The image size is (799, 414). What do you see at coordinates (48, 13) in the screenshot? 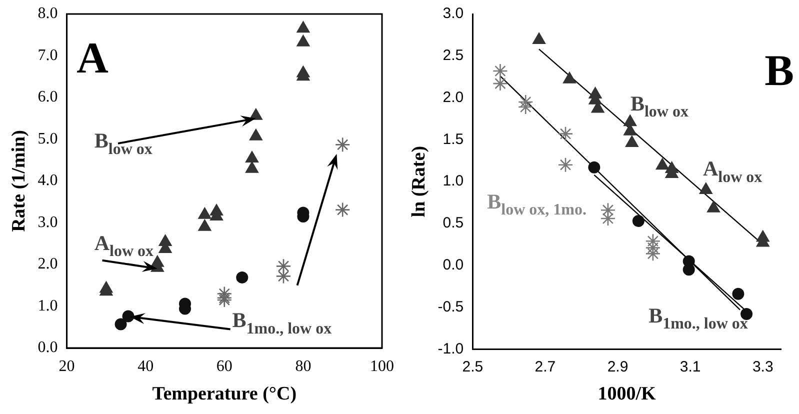
I see `y-tick-label: 8.0` at bounding box center [48, 13].